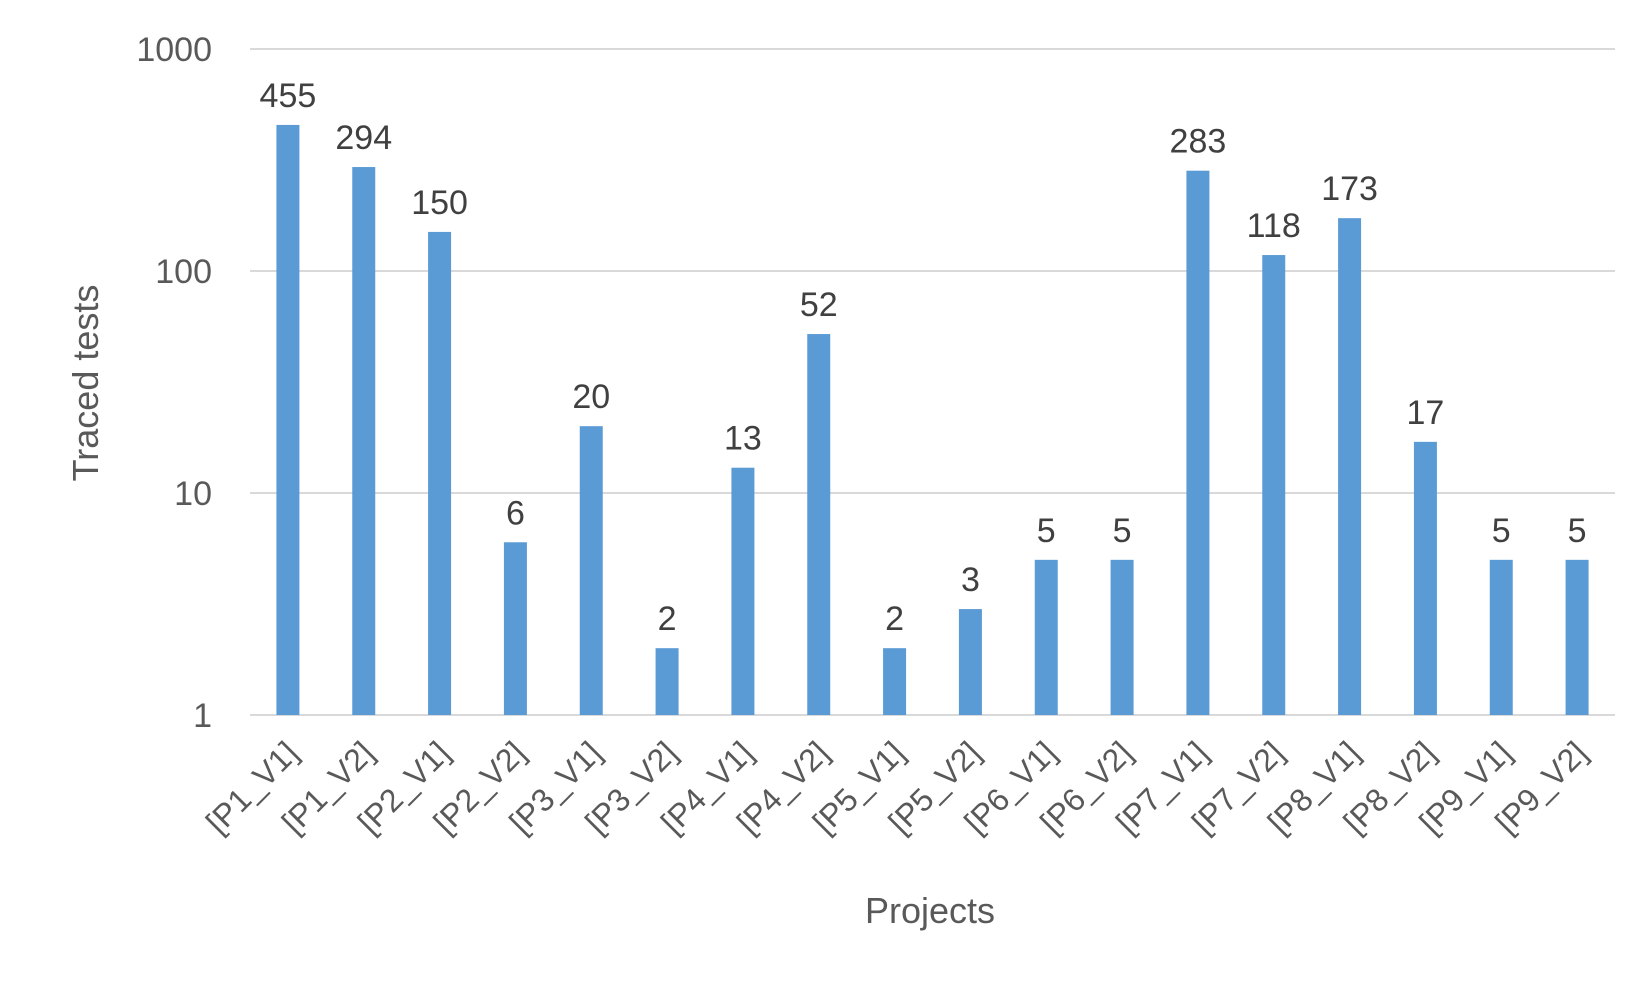  What do you see at coordinates (174, 383) in the screenshot?
I see `y-tick-labels: 1 10 100 1000` at bounding box center [174, 383].